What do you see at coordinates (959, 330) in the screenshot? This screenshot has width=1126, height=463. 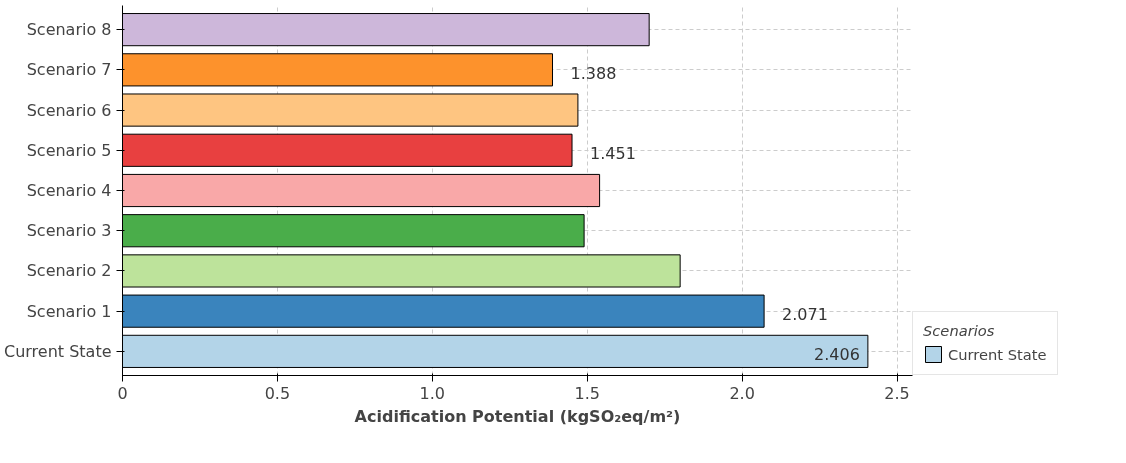 I see `legend-title: Scenarios` at bounding box center [959, 330].